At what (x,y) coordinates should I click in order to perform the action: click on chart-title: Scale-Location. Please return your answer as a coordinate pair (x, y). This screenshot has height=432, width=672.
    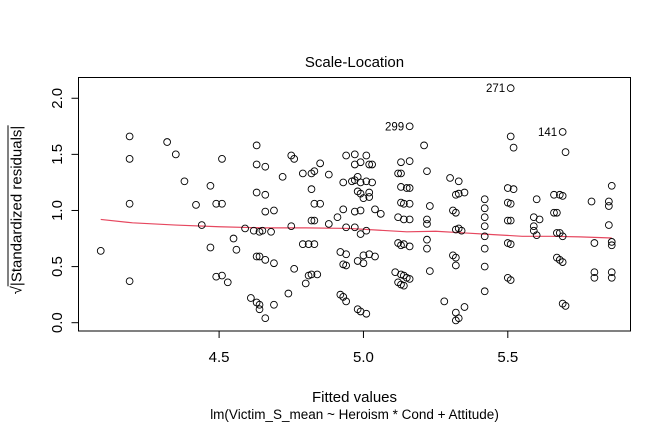
    Looking at the image, I should click on (354, 62).